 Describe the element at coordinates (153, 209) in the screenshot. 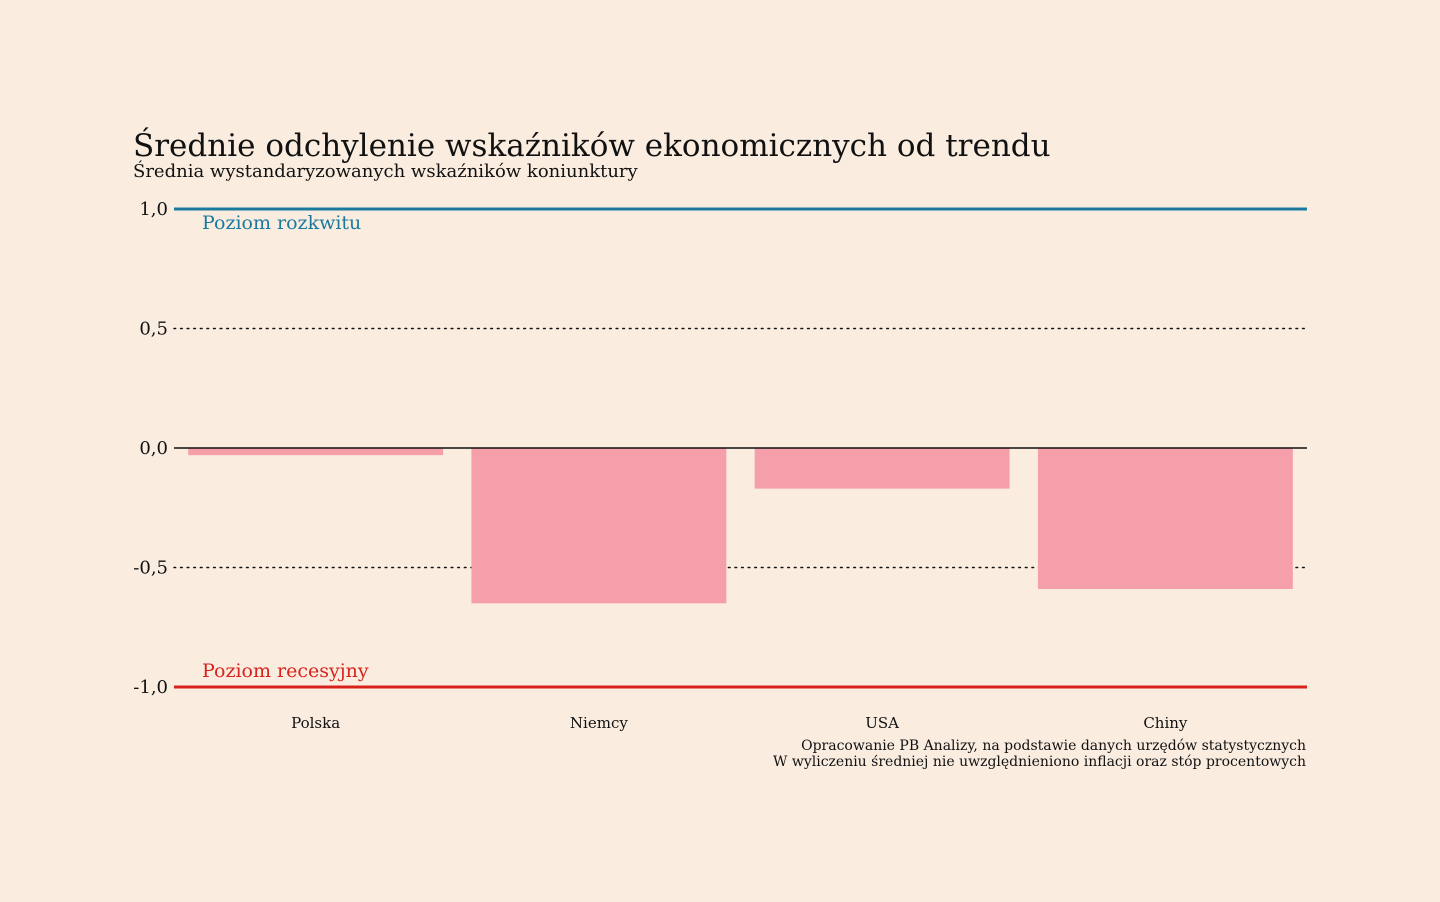

I see `y-tick-label: 1,0` at that location.